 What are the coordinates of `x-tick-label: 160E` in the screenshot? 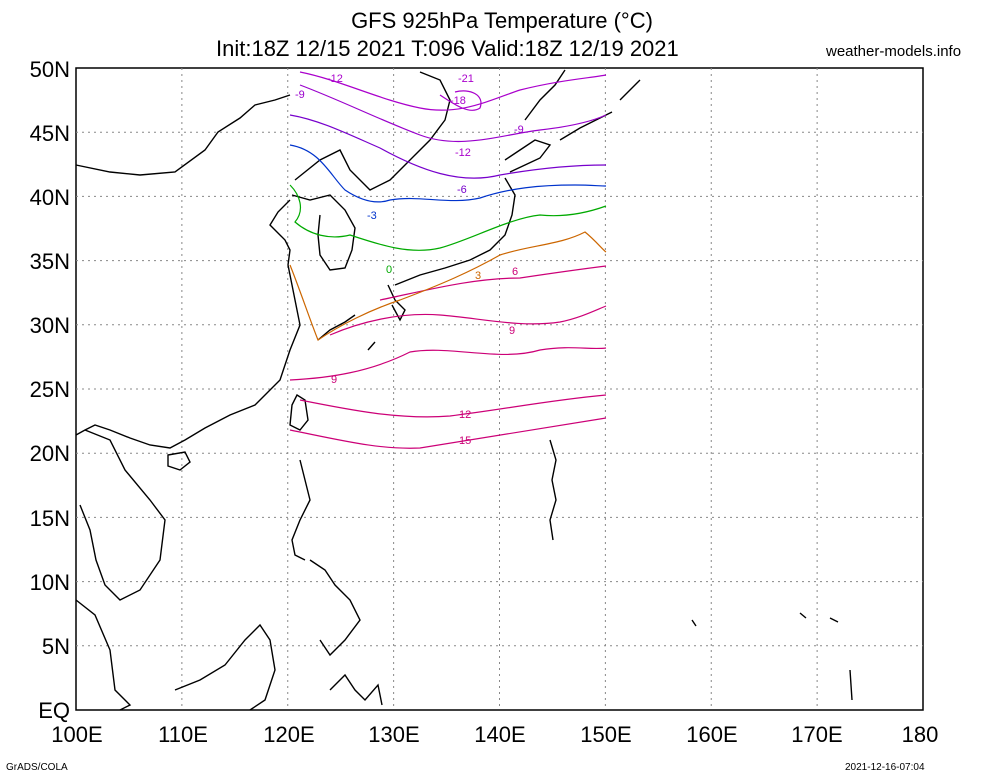 It's located at (711, 734).